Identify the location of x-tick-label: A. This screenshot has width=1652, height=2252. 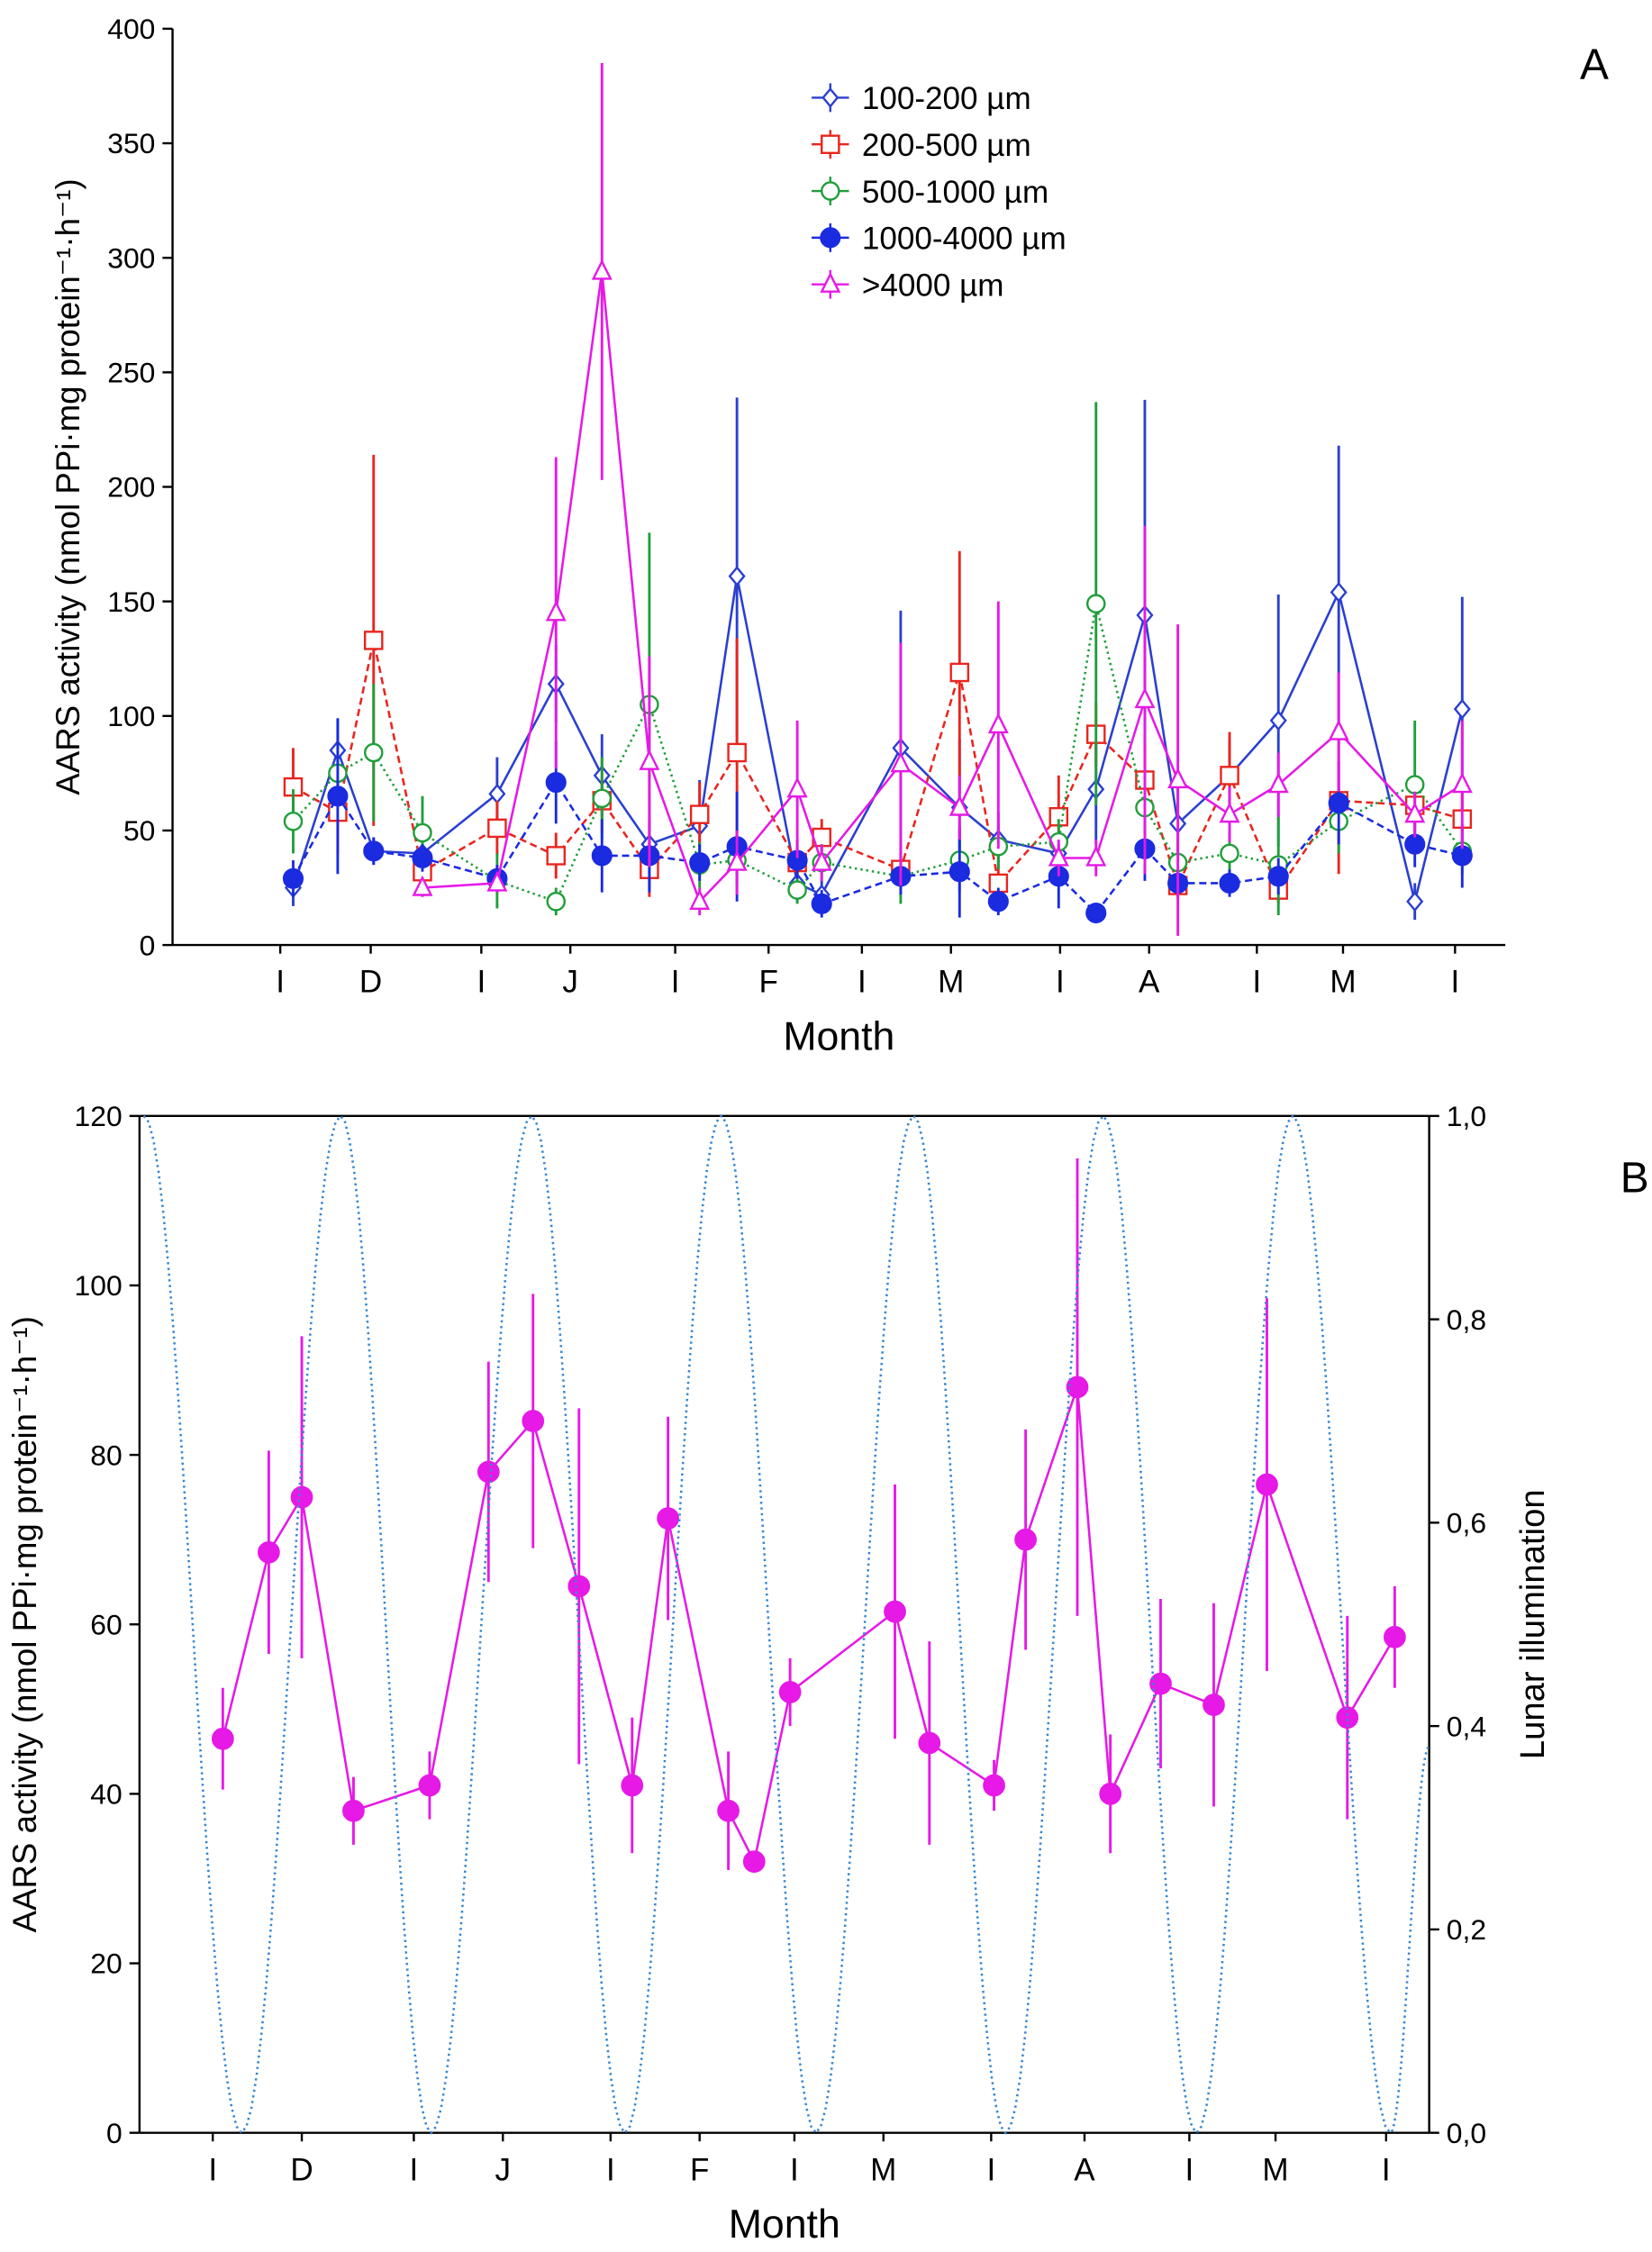
(1149, 982).